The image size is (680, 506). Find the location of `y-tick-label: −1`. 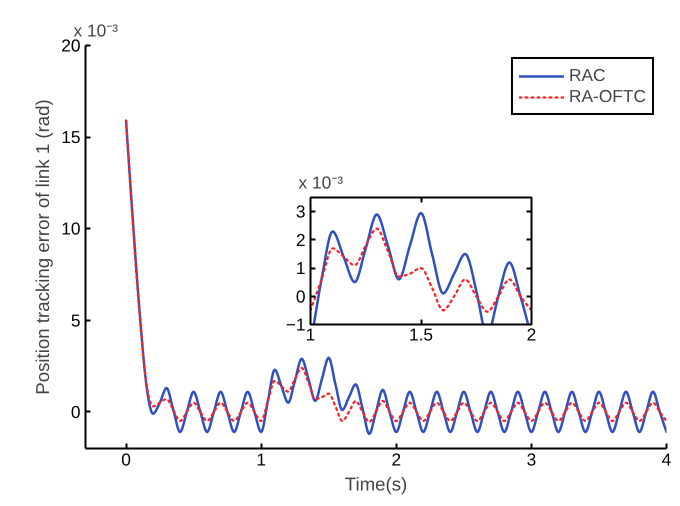

y-tick-label: −1 is located at coordinates (296, 324).